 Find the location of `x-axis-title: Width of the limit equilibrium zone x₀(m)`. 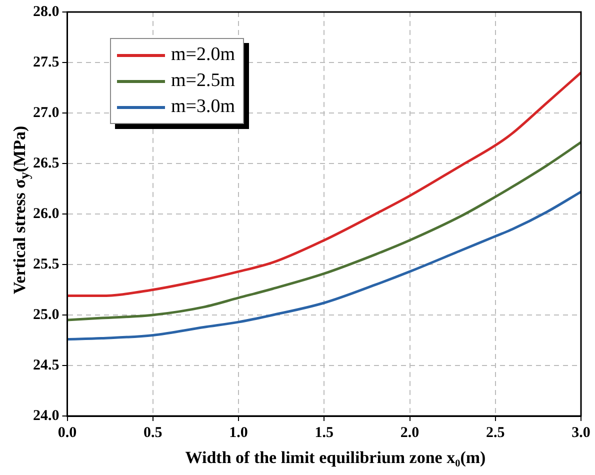

x-axis-title: Width of the limit equilibrium zone x₀(m) is located at coordinates (335, 458).